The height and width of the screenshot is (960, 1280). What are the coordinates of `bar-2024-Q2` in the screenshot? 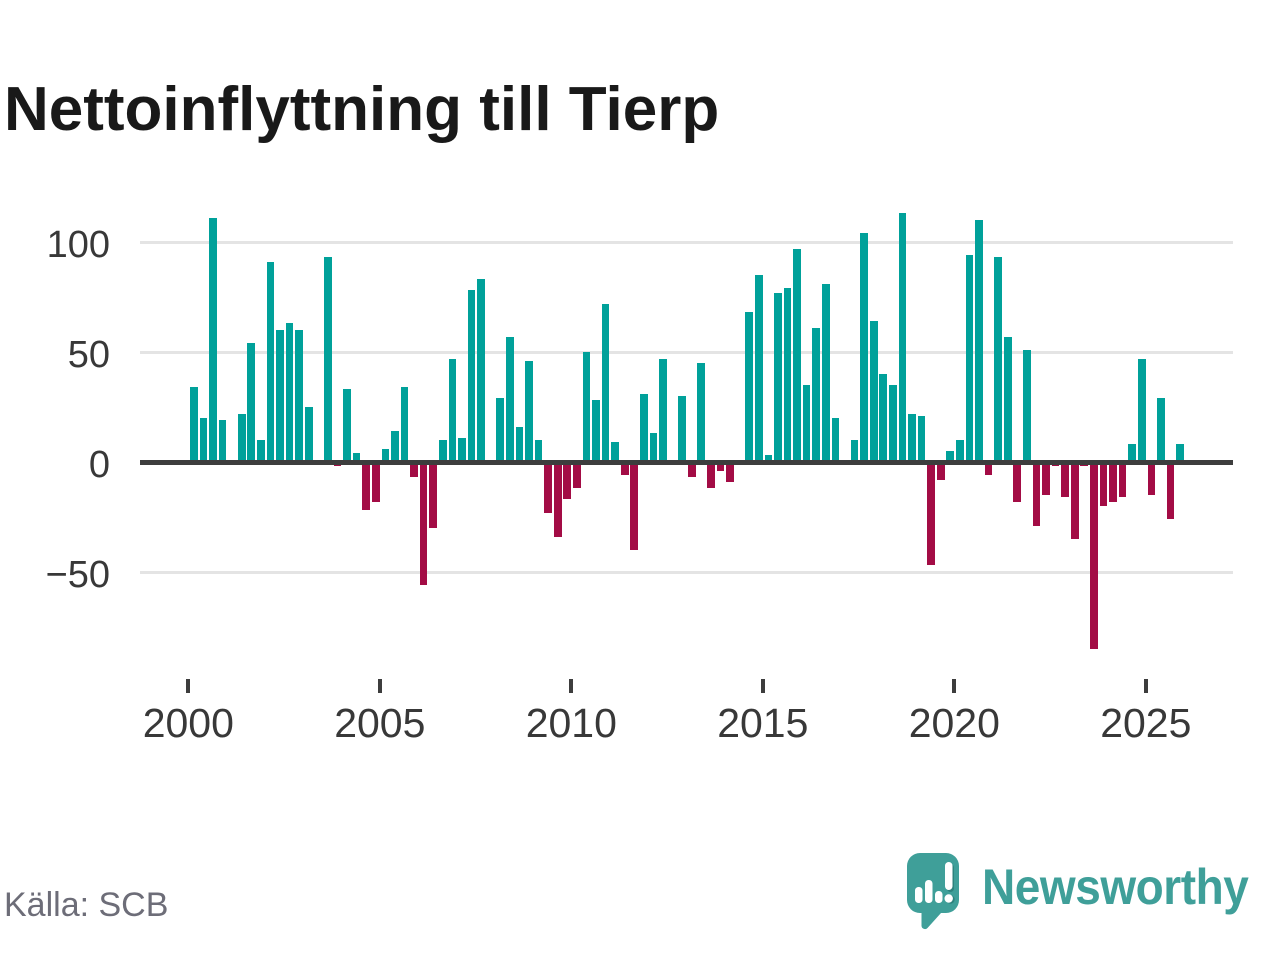 It's located at (1122, 480).